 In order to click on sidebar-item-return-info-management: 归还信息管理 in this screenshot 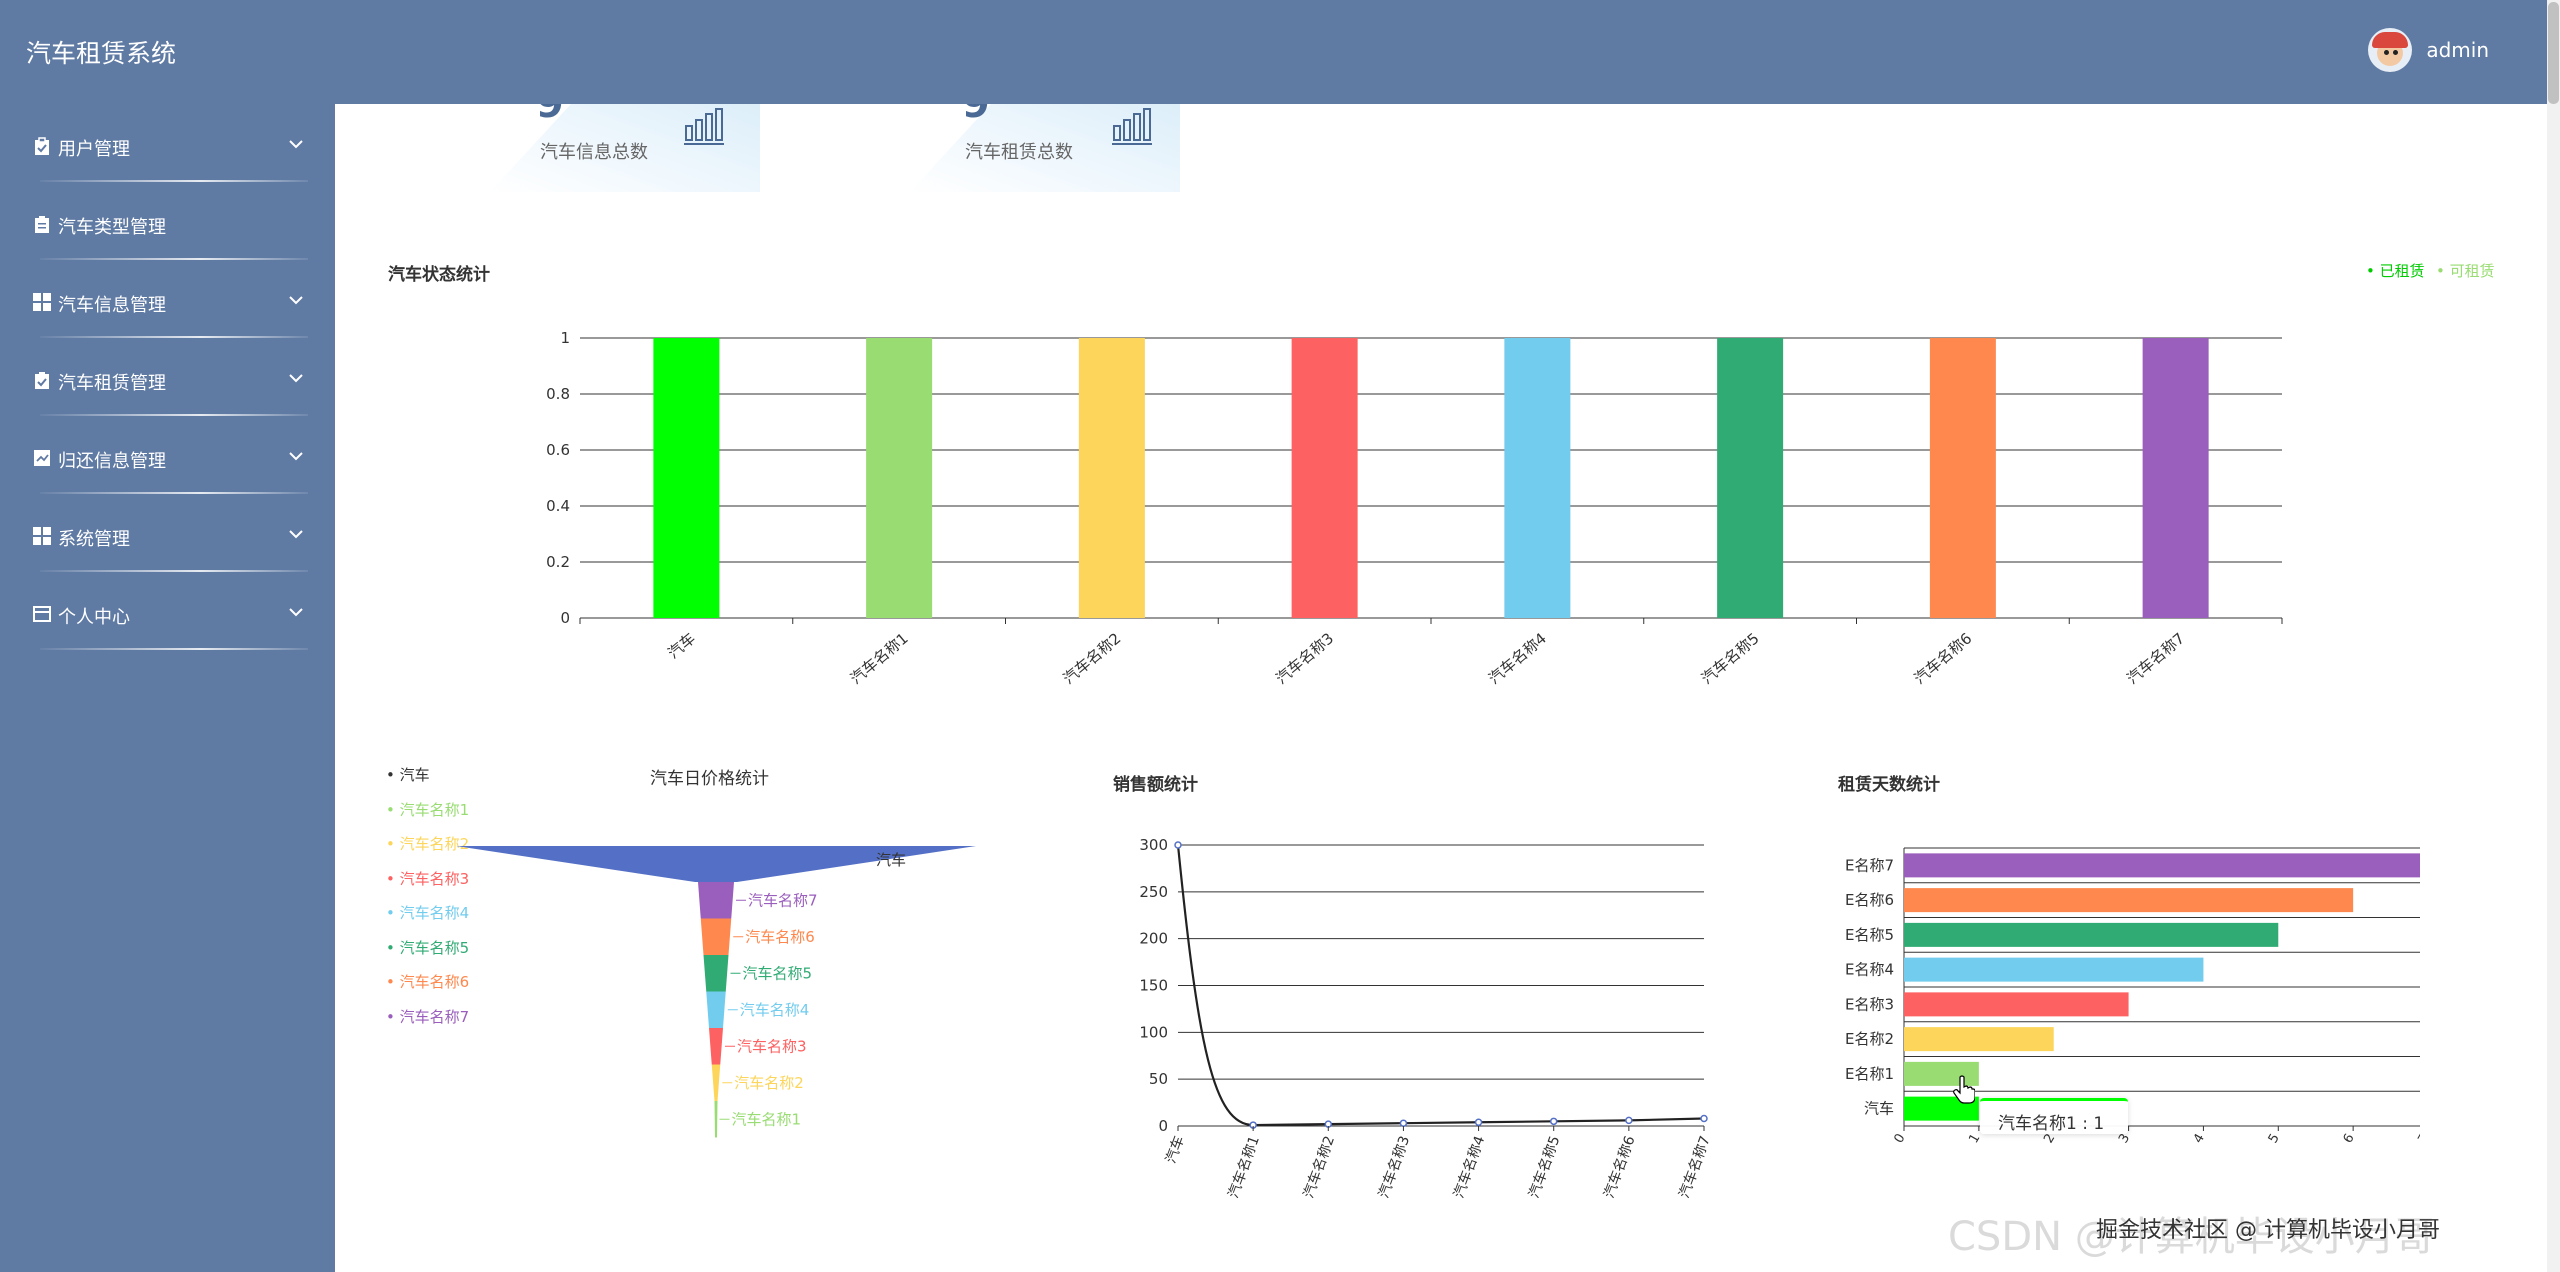, I will do `click(167, 455)`.